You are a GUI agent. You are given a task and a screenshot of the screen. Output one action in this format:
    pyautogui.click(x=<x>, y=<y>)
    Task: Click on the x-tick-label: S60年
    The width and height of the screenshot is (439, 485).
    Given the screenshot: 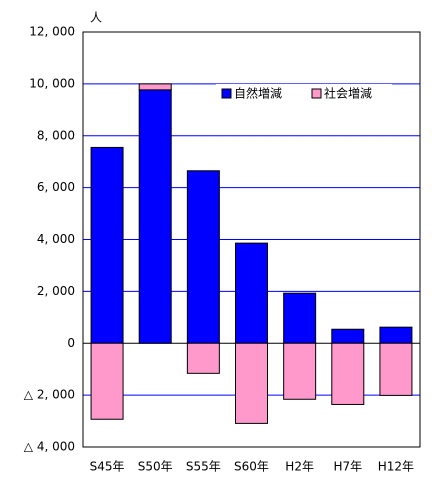 What is the action you would take?
    pyautogui.click(x=251, y=467)
    